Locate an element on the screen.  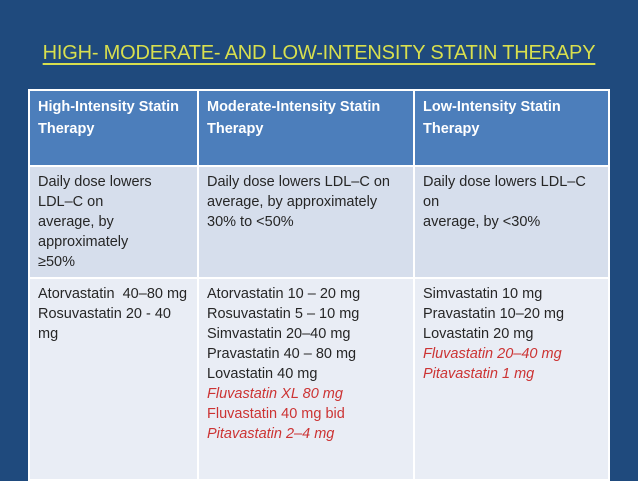
text-line: 30% to <50% is located at coordinates (250, 222).